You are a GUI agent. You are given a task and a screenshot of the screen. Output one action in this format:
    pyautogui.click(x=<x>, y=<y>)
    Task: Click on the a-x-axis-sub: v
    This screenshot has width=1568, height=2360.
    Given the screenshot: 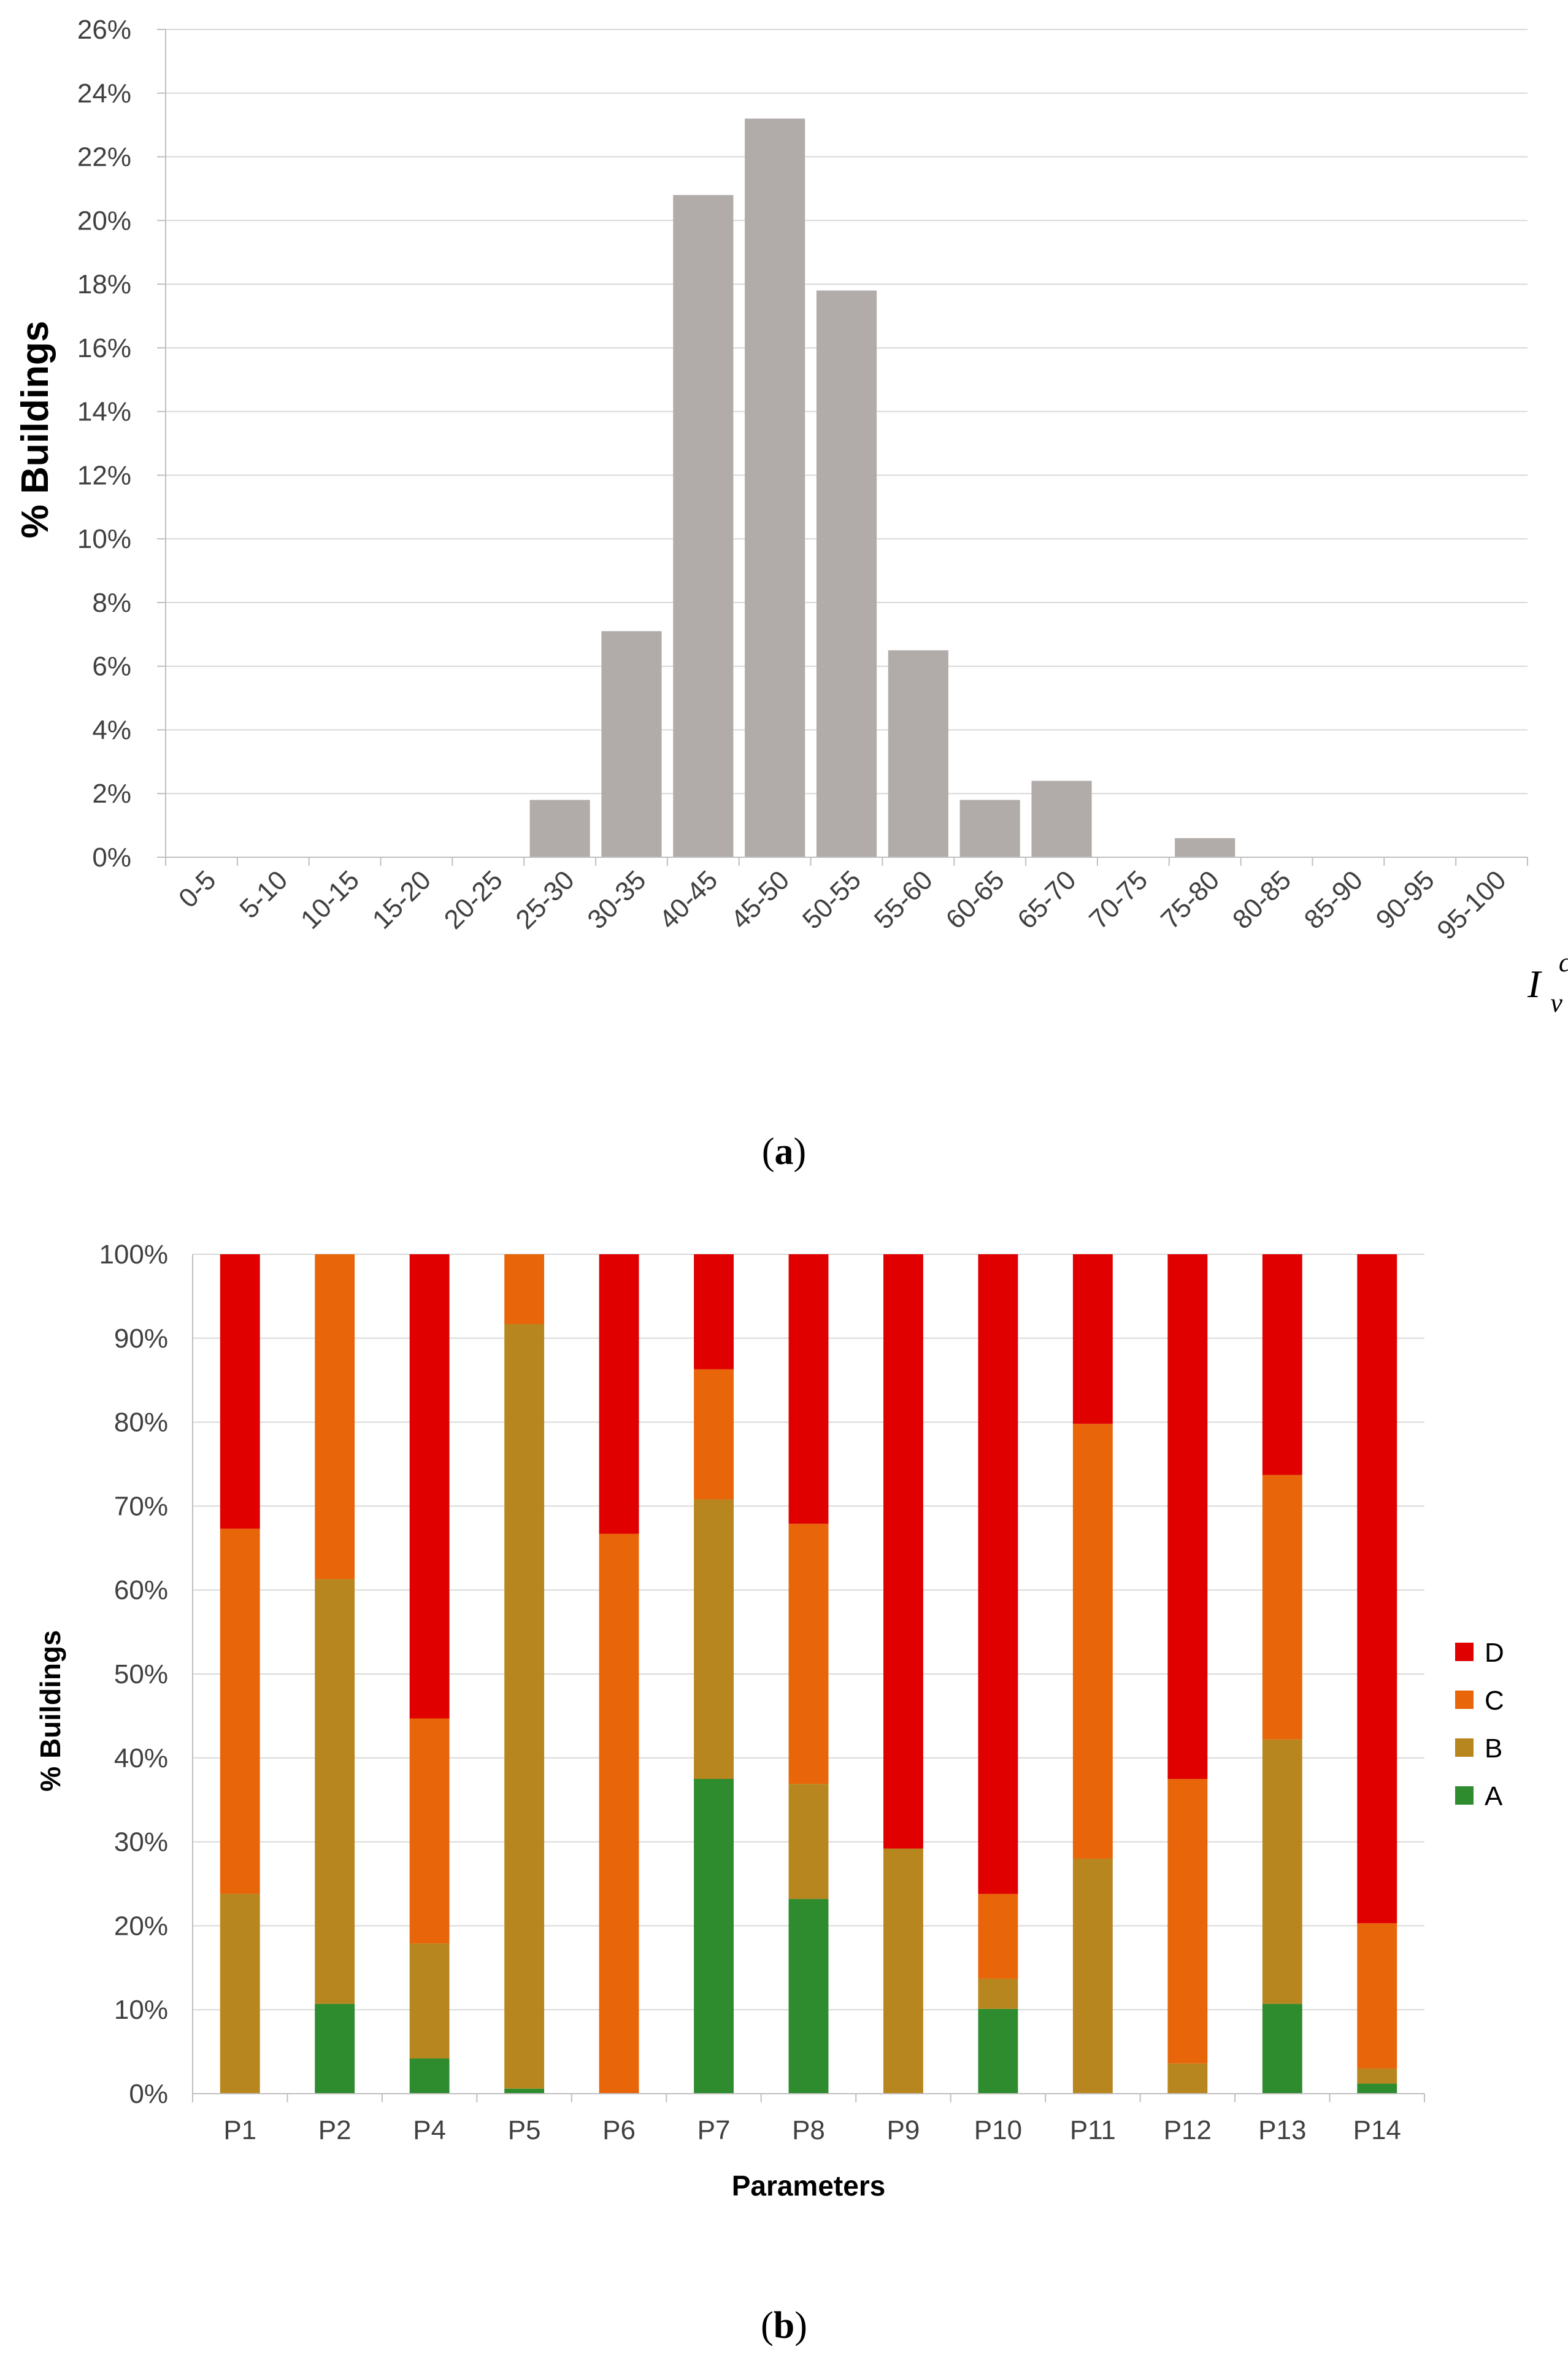 What is the action you would take?
    pyautogui.click(x=1556, y=1003)
    